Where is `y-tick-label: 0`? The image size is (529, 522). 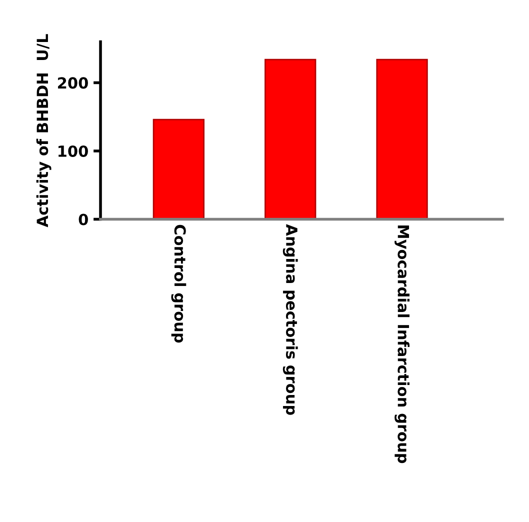 y-tick-label: 0 is located at coordinates (83, 220).